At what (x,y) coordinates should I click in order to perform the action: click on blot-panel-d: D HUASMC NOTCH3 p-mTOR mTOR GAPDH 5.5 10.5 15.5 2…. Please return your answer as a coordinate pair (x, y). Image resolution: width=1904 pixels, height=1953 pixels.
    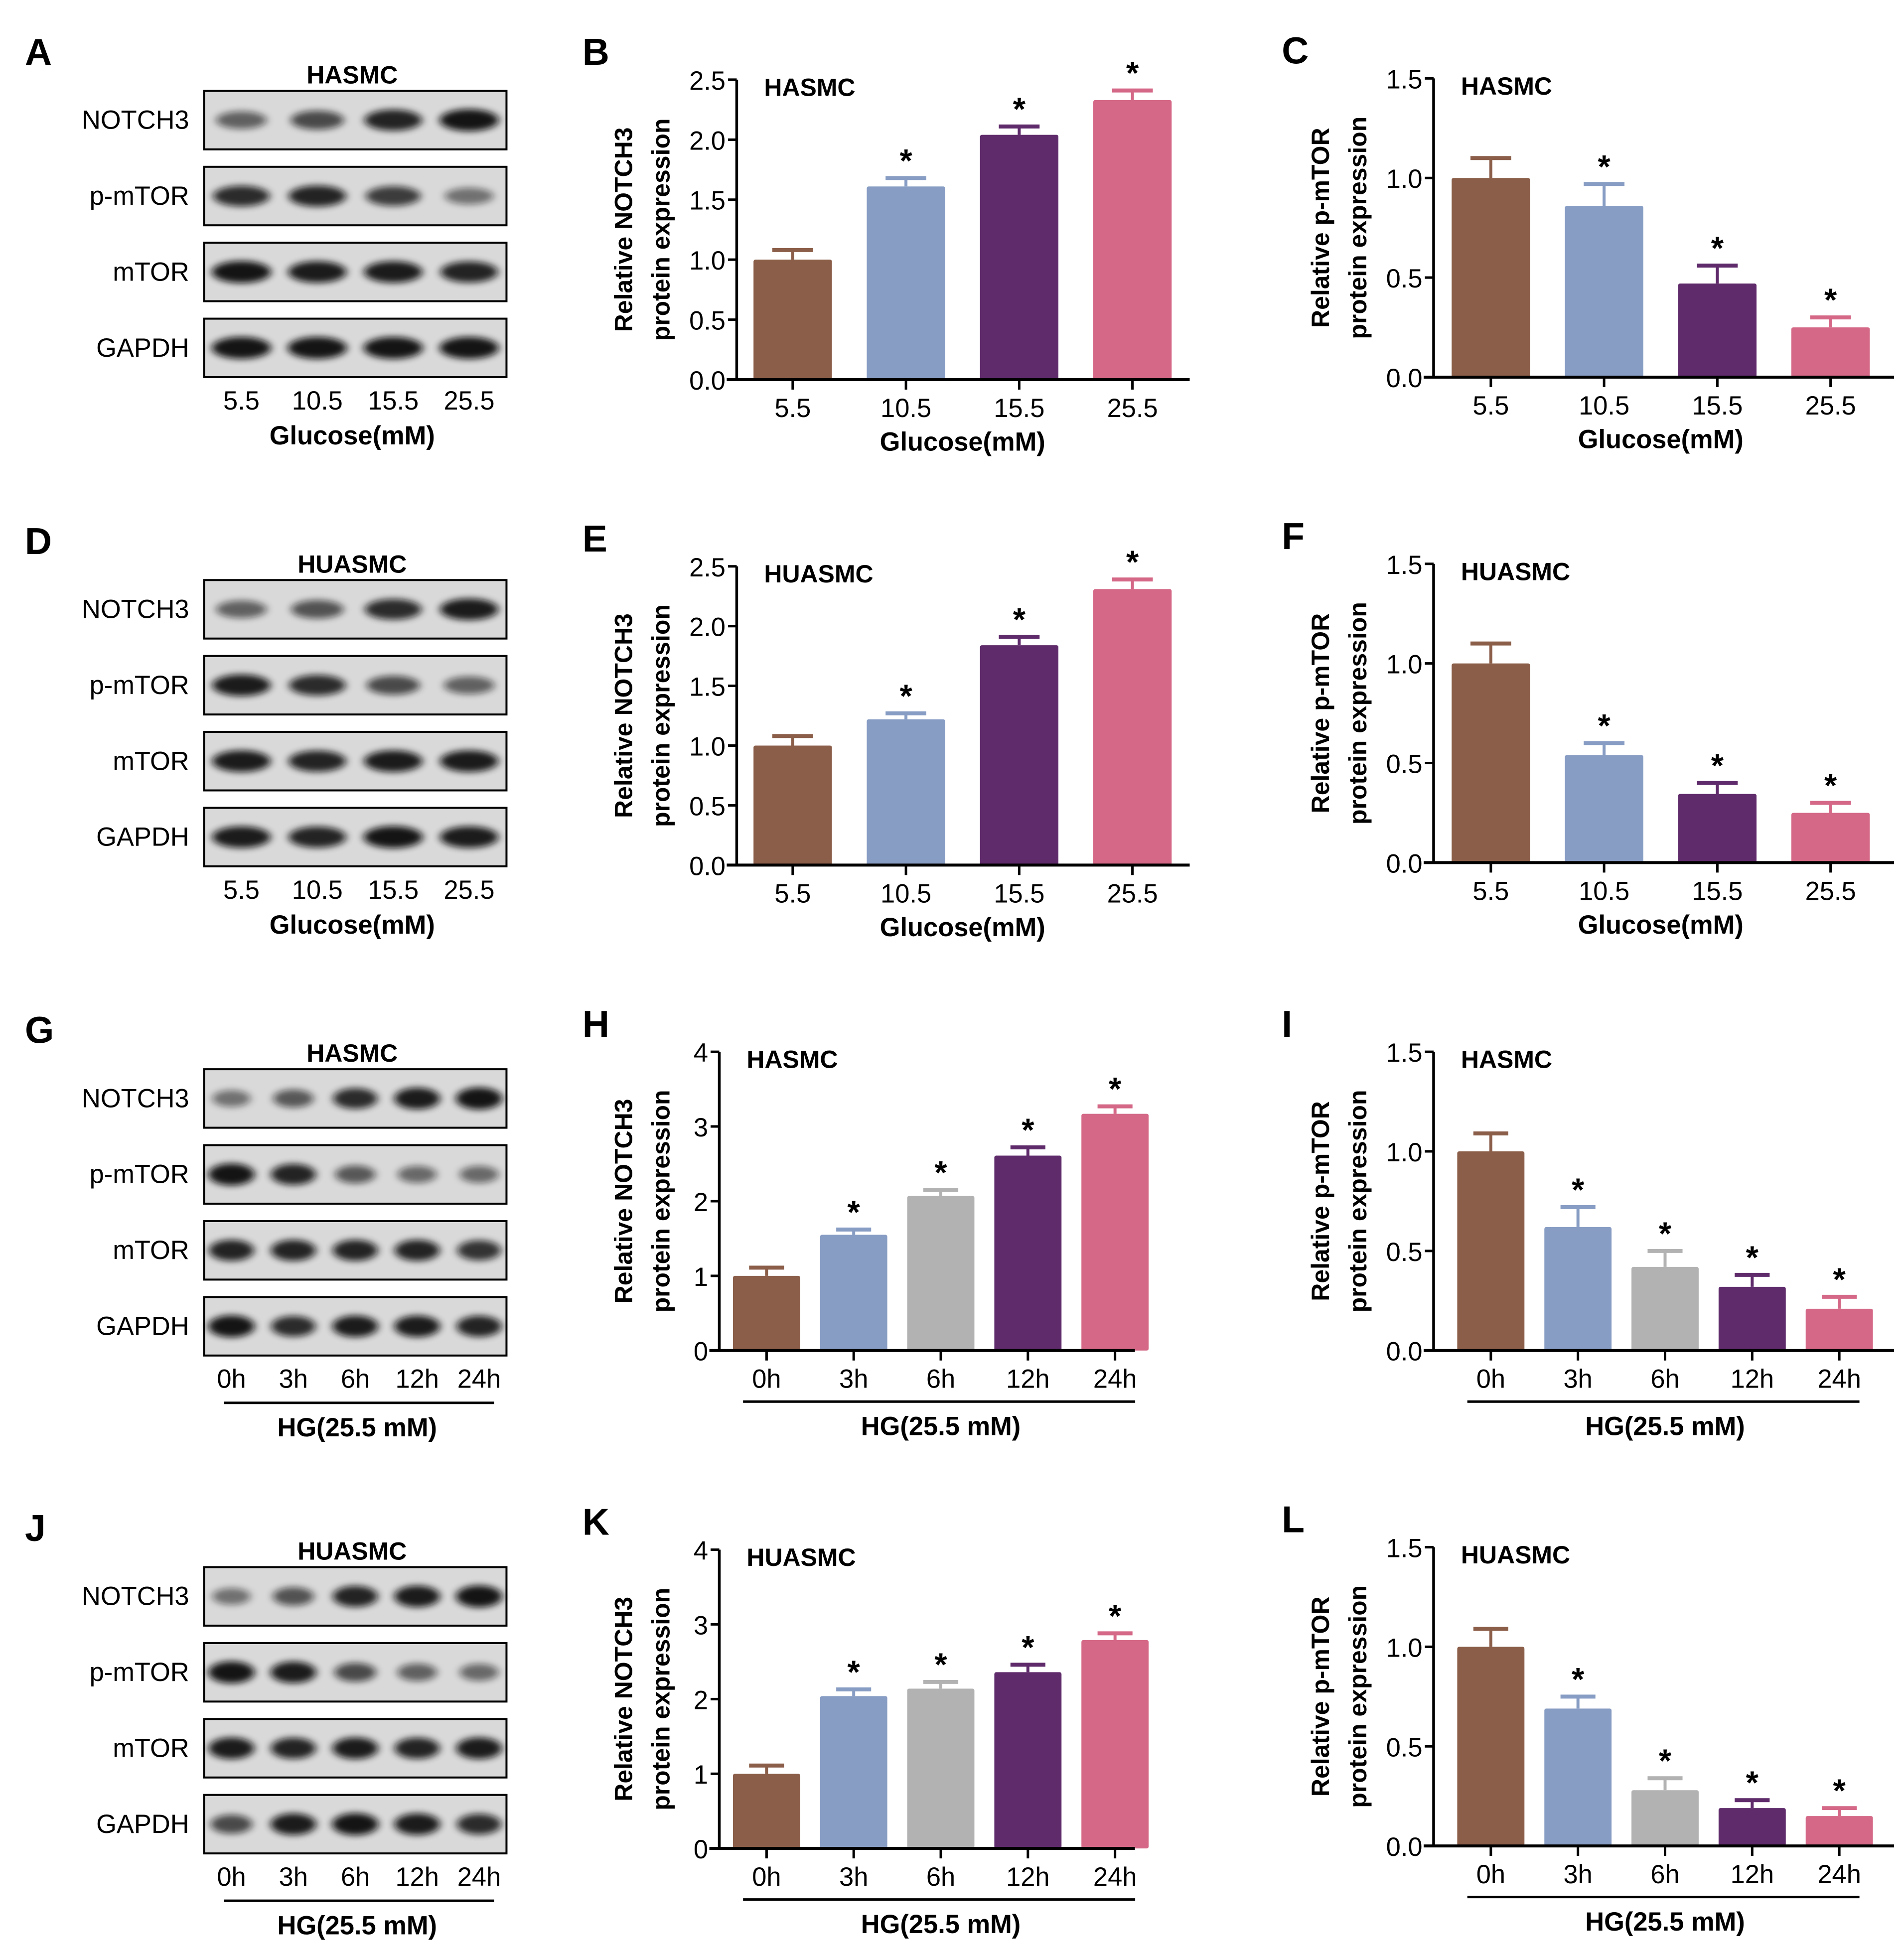
    Looking at the image, I should click on (267, 730).